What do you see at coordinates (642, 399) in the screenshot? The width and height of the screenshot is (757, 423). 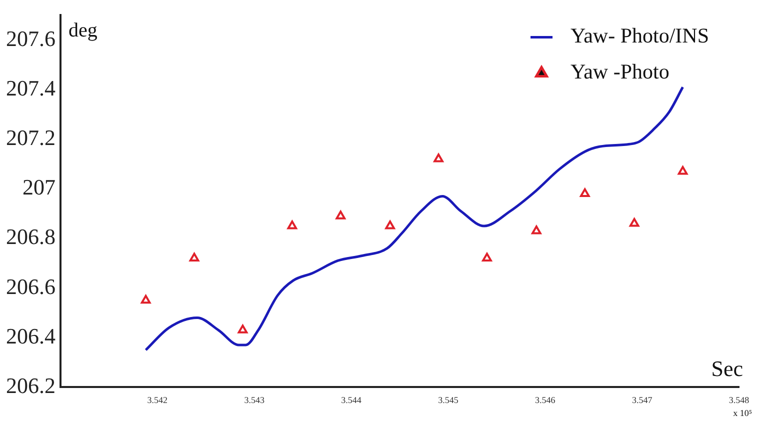 I see `x-tick-label: 3.547` at bounding box center [642, 399].